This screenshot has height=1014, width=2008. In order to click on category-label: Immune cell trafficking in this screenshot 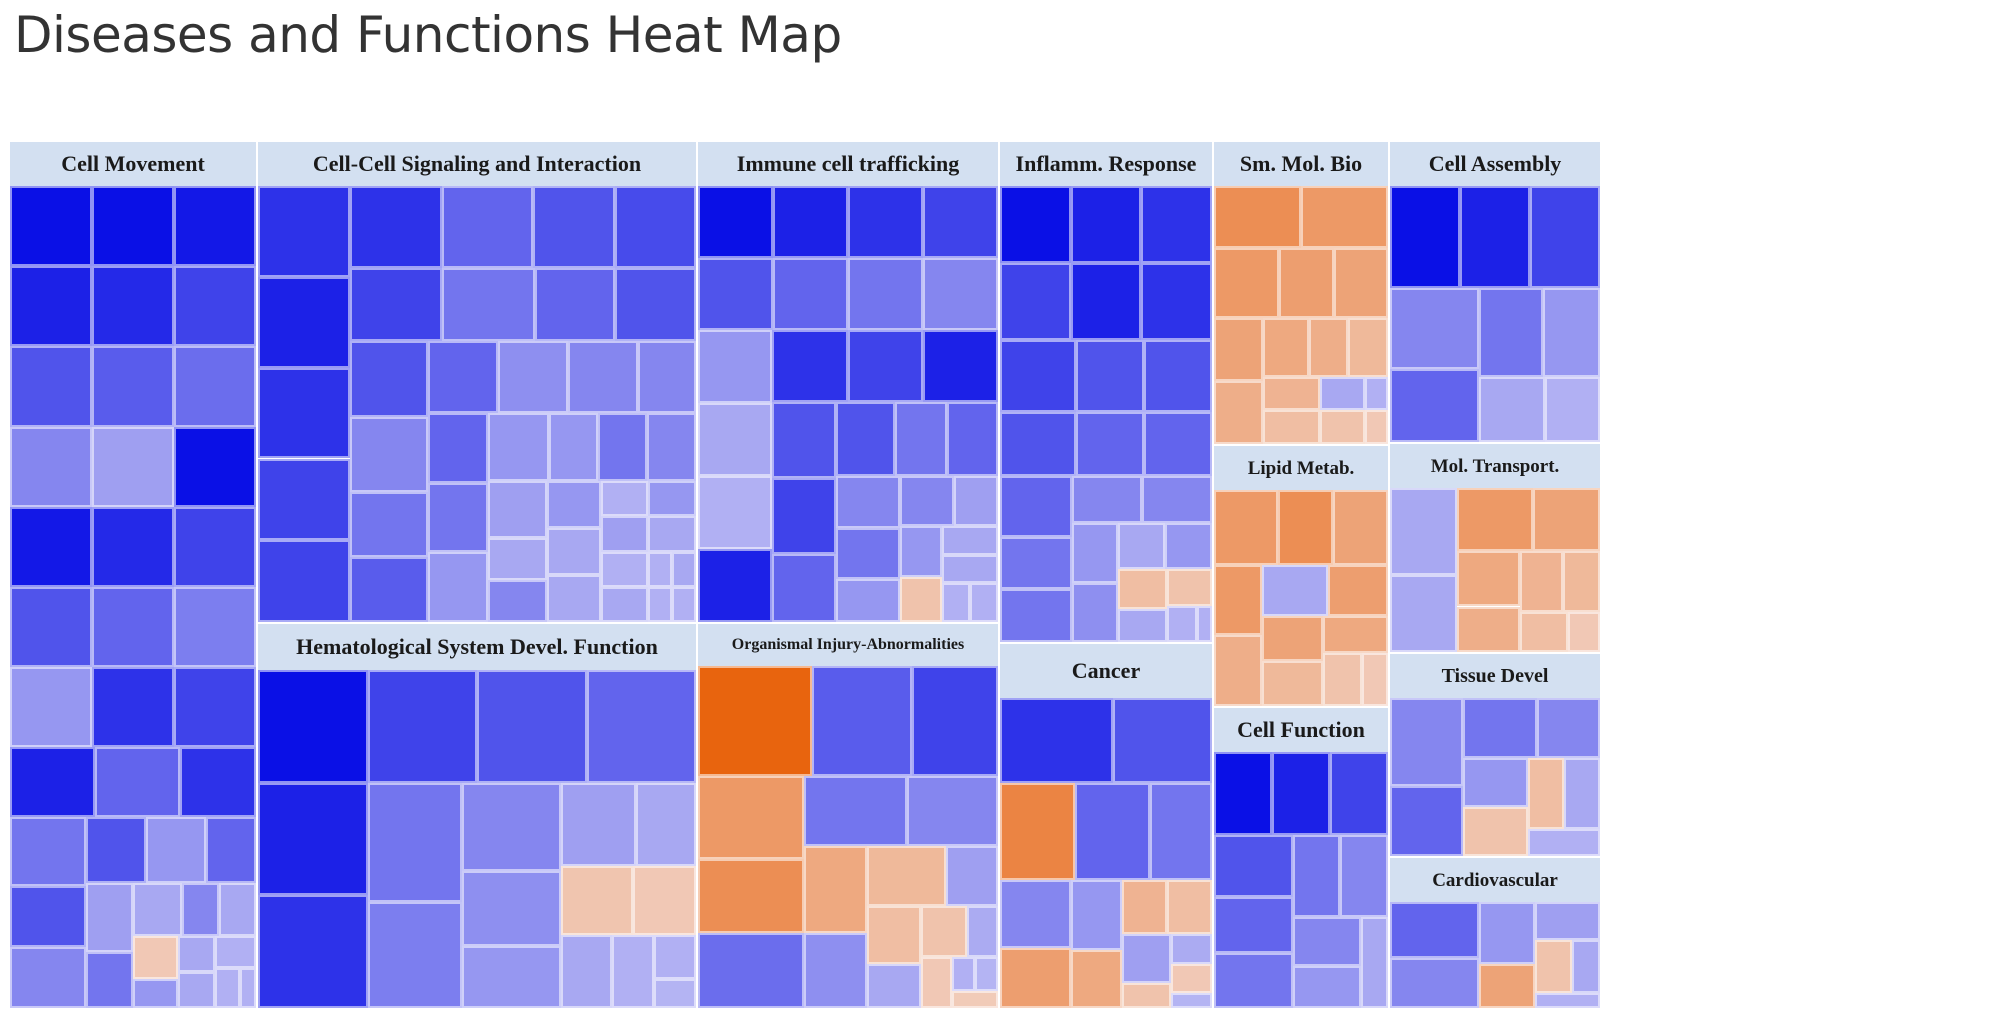, I will do `click(848, 163)`.